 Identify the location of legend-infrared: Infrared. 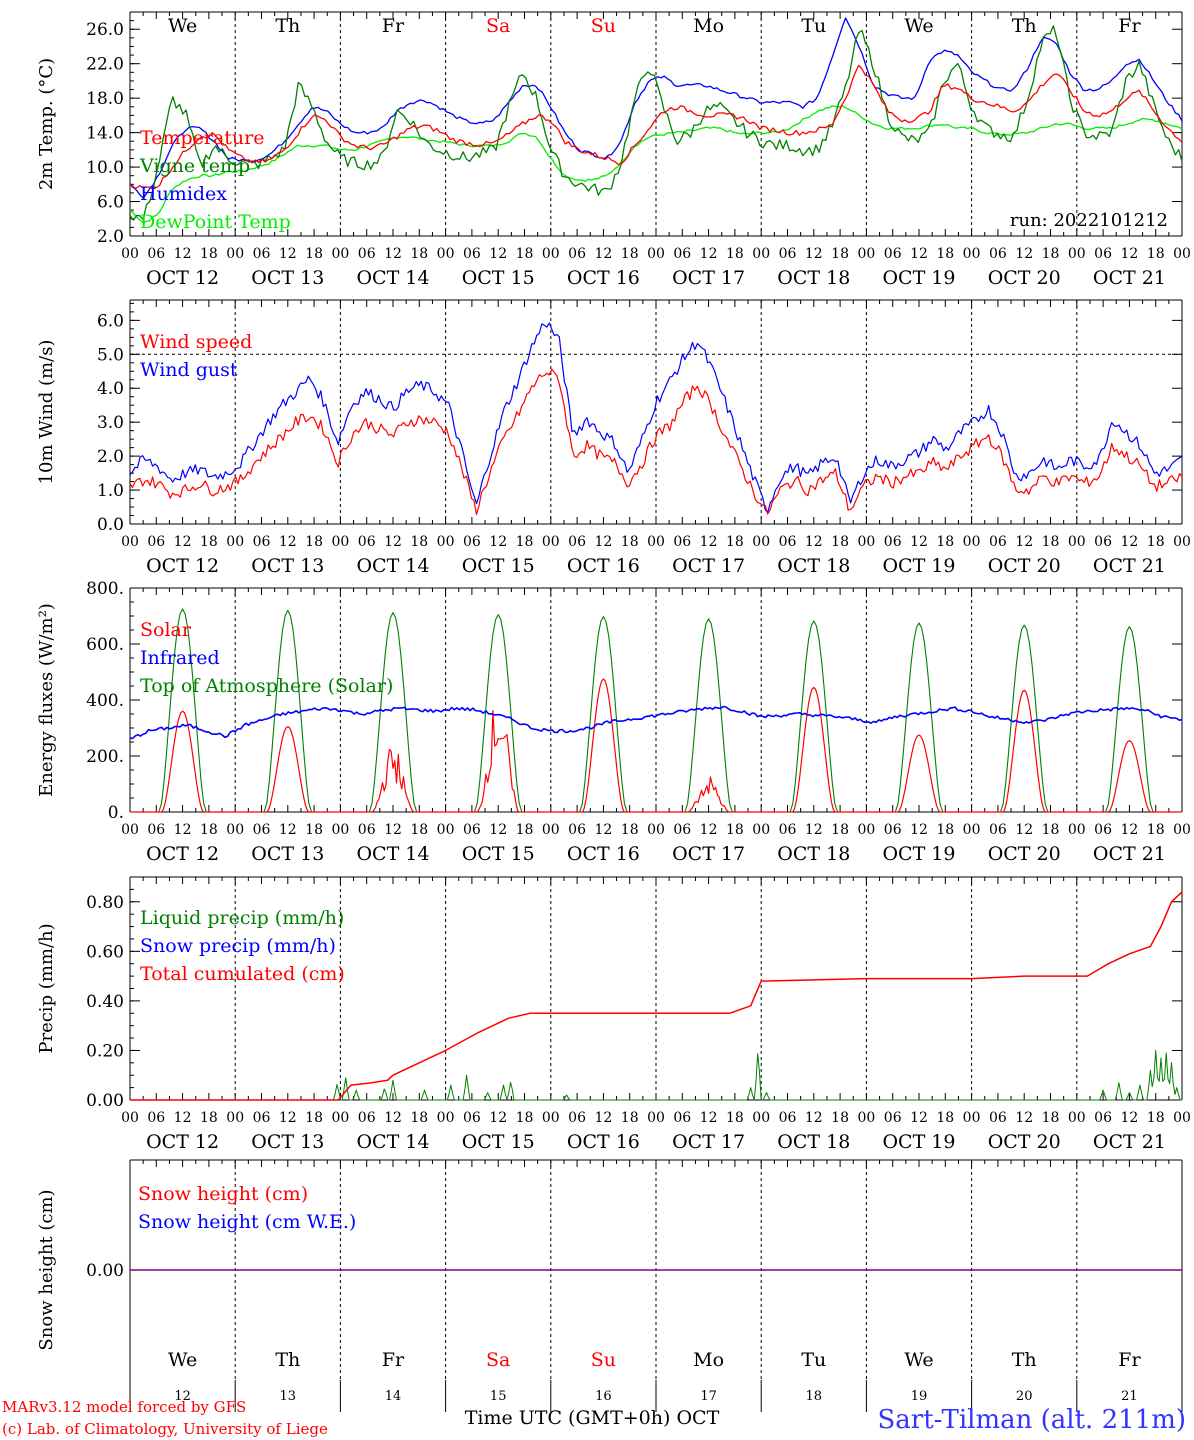
(180, 658).